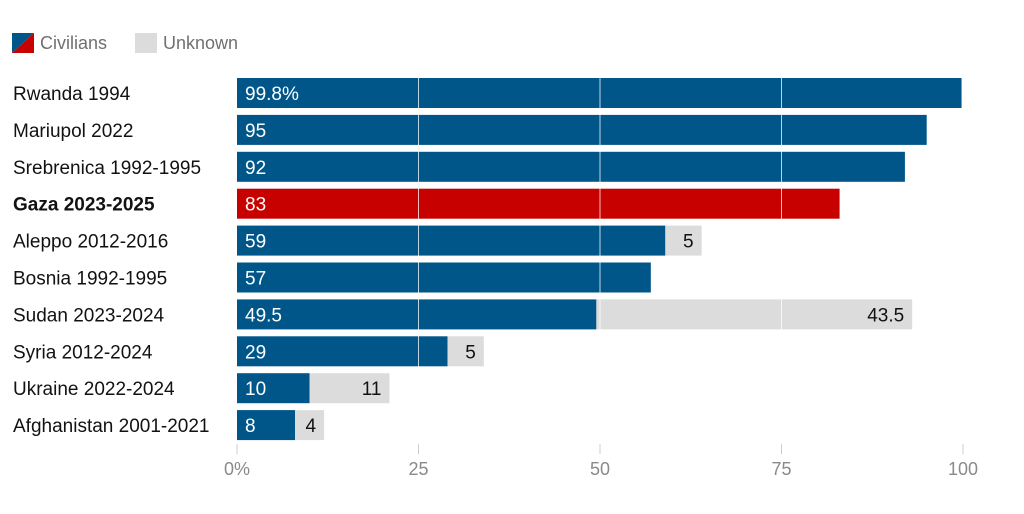 The image size is (1024, 514). I want to click on category-label: Mariupol 2022, so click(73, 131).